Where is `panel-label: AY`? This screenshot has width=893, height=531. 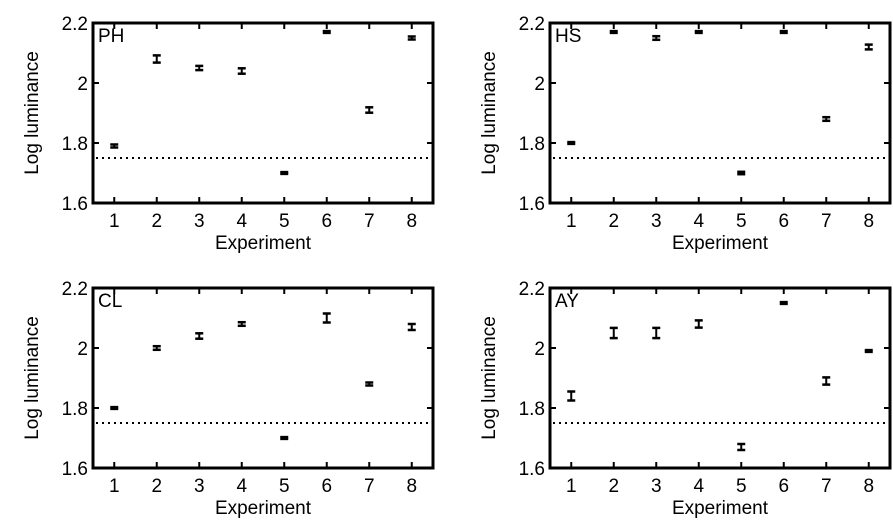
panel-label: AY is located at coordinates (567, 301).